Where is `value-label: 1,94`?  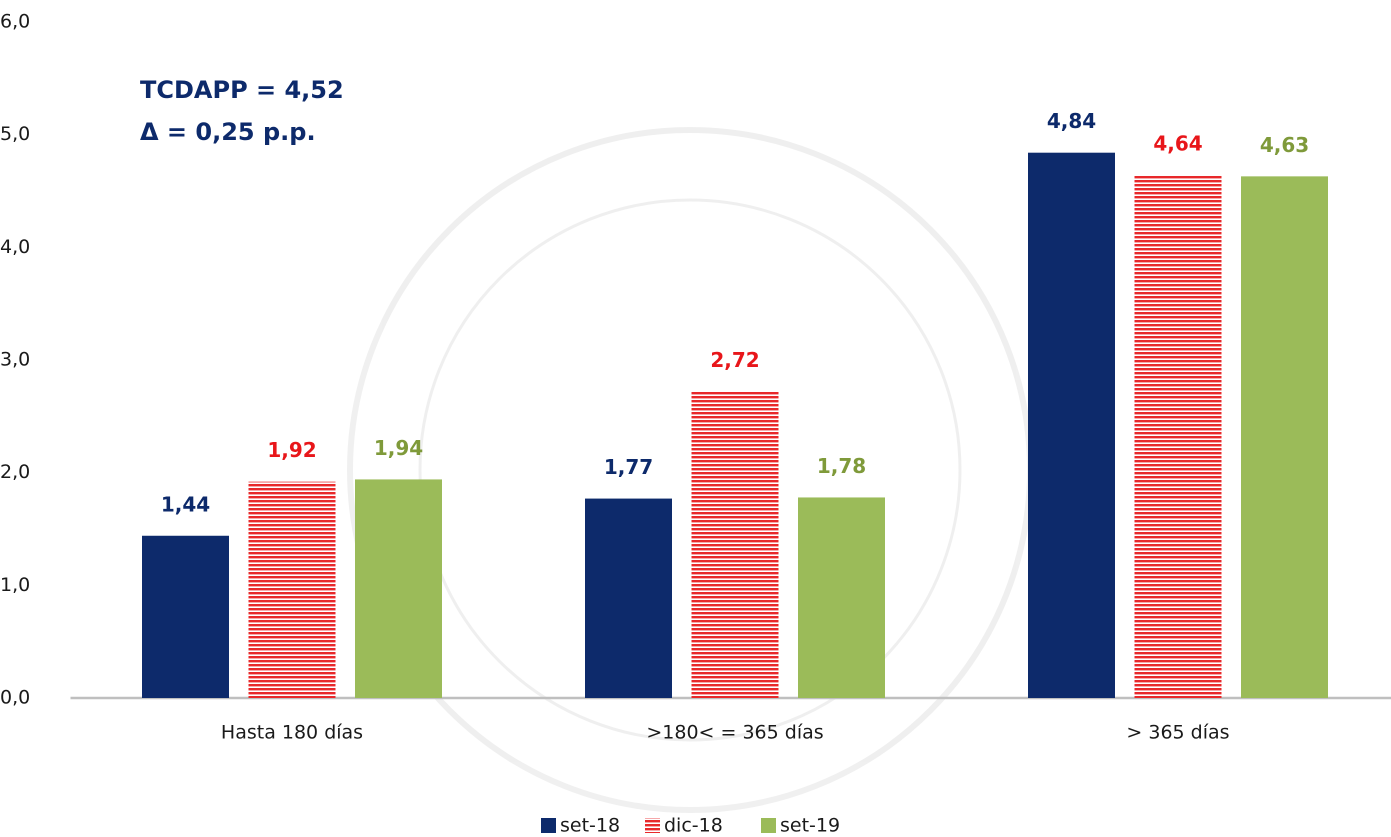 value-label: 1,94 is located at coordinates (398, 448).